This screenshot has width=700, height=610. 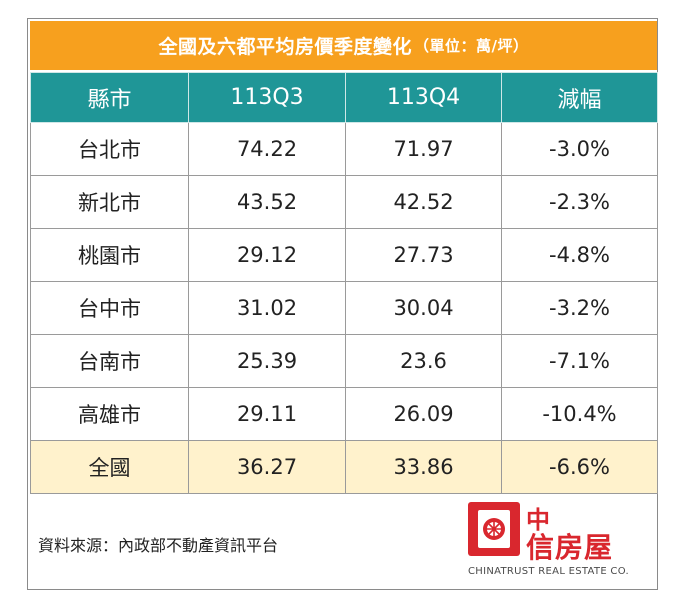 I want to click on table-row: 高雄市 29.11 26.09 -10.4%, so click(x=344, y=414).